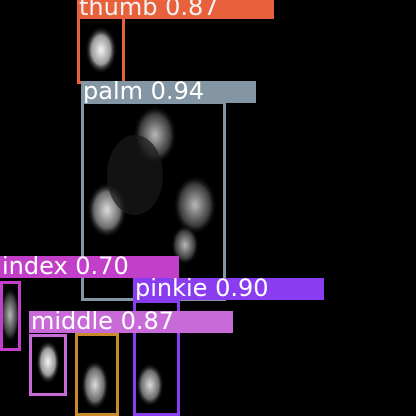 Image resolution: width=416 pixels, height=416 pixels. Describe the element at coordinates (131, 322) in the screenshot. I see `middle-label: middle 0.87` at that location.